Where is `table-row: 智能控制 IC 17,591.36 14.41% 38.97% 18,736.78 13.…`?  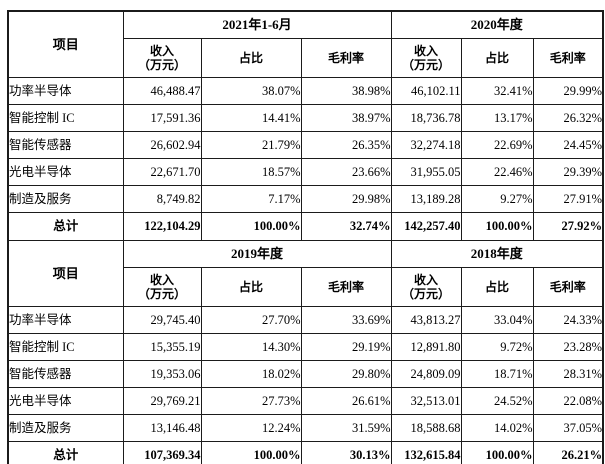
table-row: 智能控制 IC 17,591.36 14.41% 38.97% 18,736.78 13.… is located at coordinates (305, 118).